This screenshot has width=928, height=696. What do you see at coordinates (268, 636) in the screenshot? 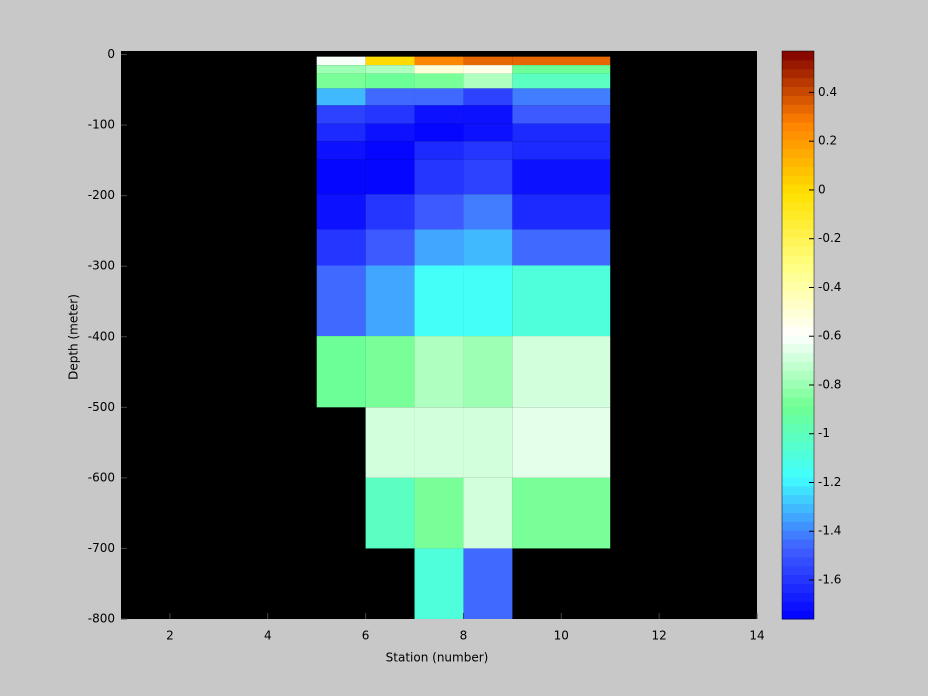
I see `x-tick-label: 4` at bounding box center [268, 636].